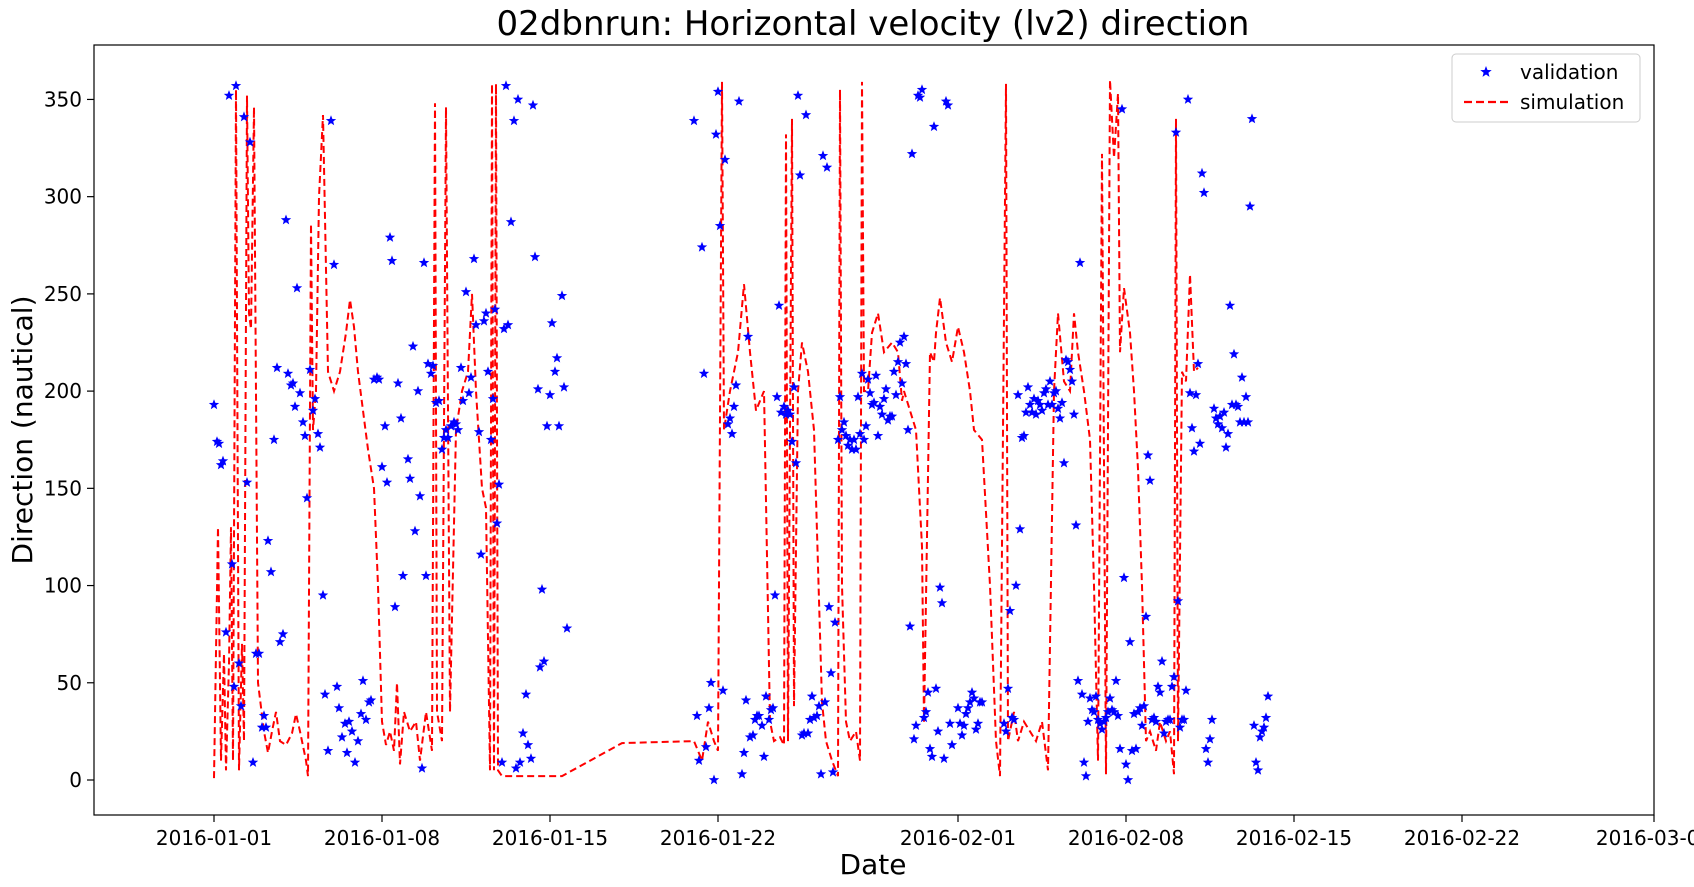 This screenshot has height=887, width=1694. What do you see at coordinates (873, 864) in the screenshot?
I see `x-axis-label: Date` at bounding box center [873, 864].